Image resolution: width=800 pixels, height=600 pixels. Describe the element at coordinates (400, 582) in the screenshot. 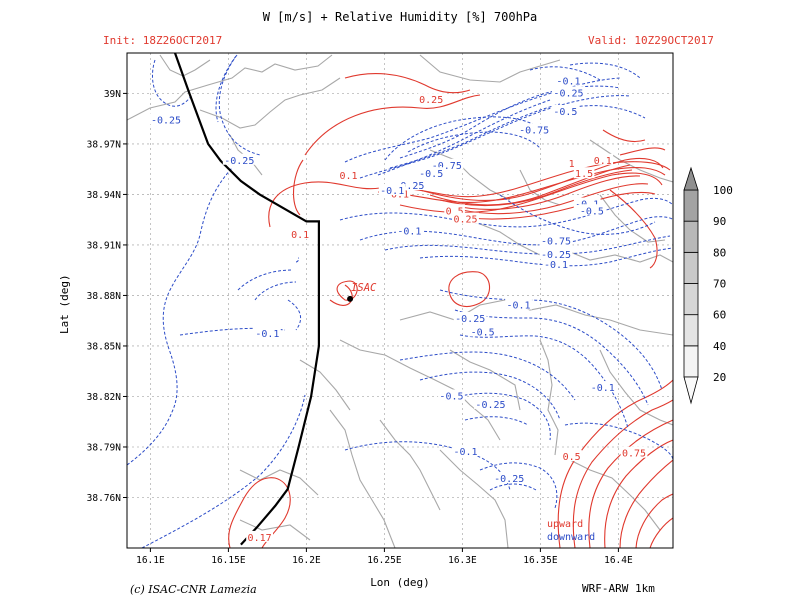

I see `x-axis-label: Lon (deg)` at that location.